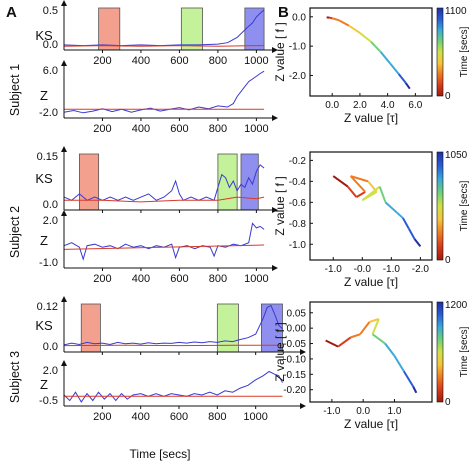 Image resolution: width=474 pixels, height=467 pixels. I want to click on x-axis-title: Z value [τ], so click(371, 118).